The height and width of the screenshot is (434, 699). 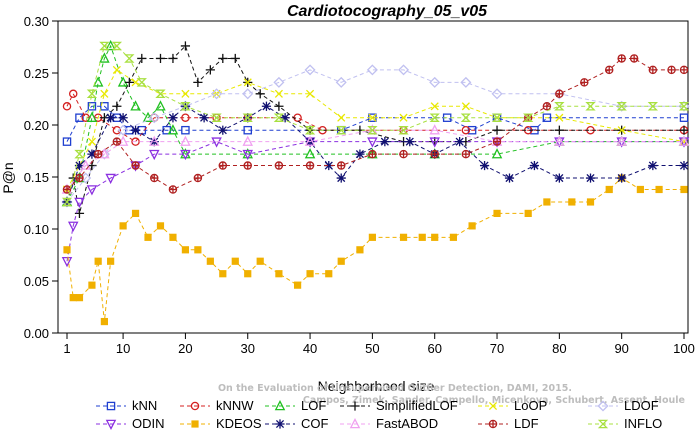 I want to click on legend-item-knnw: kNNW, so click(x=217, y=405).